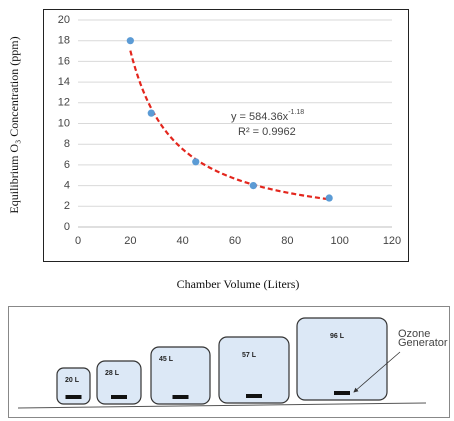 The width and height of the screenshot is (454, 421). What do you see at coordinates (72, 380) in the screenshot?
I see `container-label: 20 L` at bounding box center [72, 380].